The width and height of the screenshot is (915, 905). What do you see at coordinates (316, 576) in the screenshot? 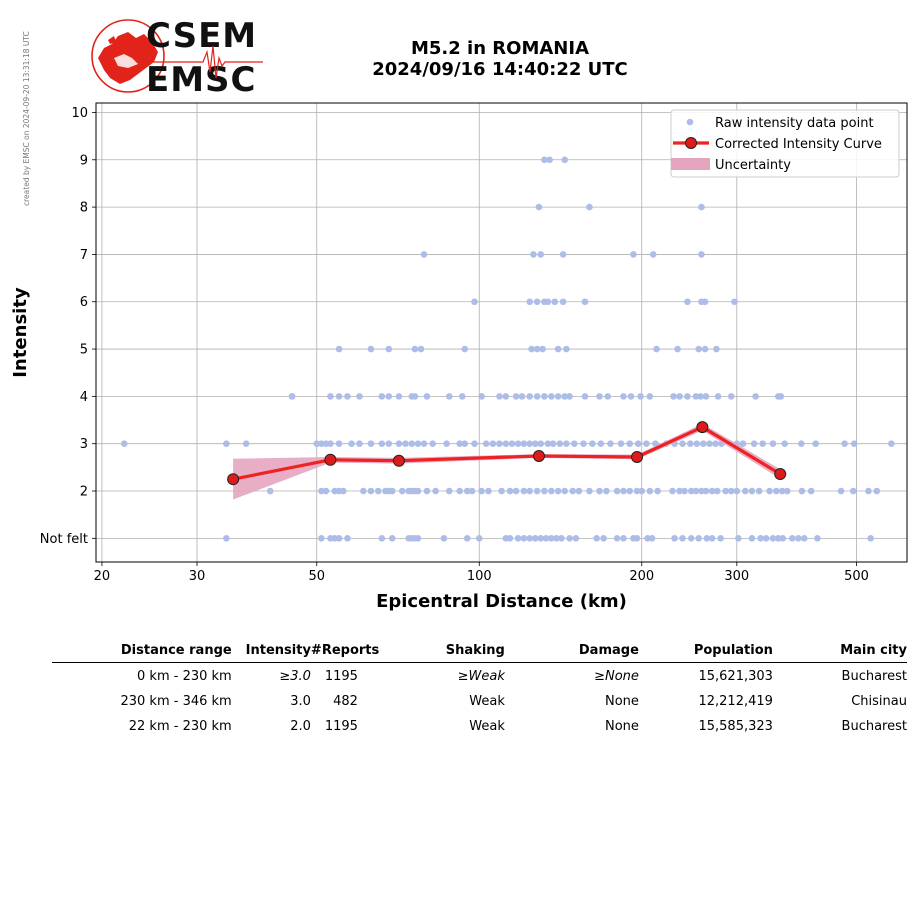
I see `x-tick-label: 50` at bounding box center [316, 576].